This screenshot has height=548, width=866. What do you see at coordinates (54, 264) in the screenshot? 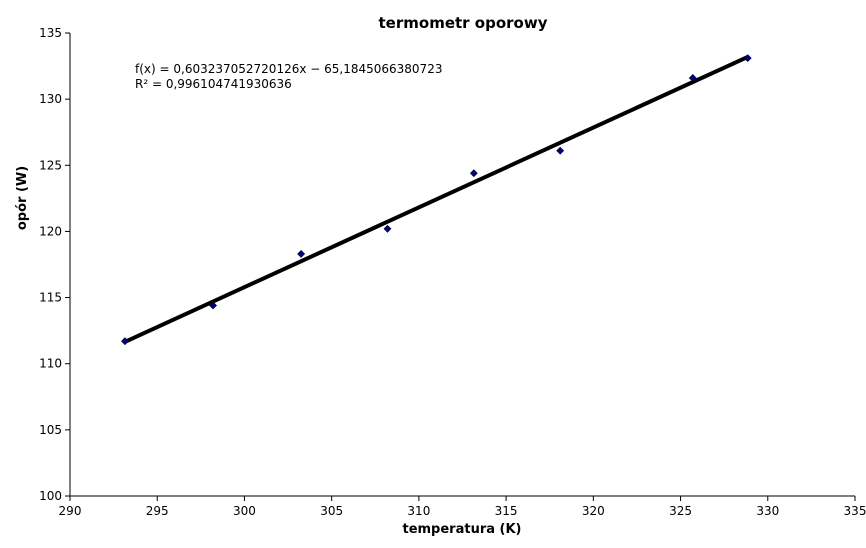
I see `y-ticks: 100 105 110 115 120 125 130 135` at bounding box center [54, 264].